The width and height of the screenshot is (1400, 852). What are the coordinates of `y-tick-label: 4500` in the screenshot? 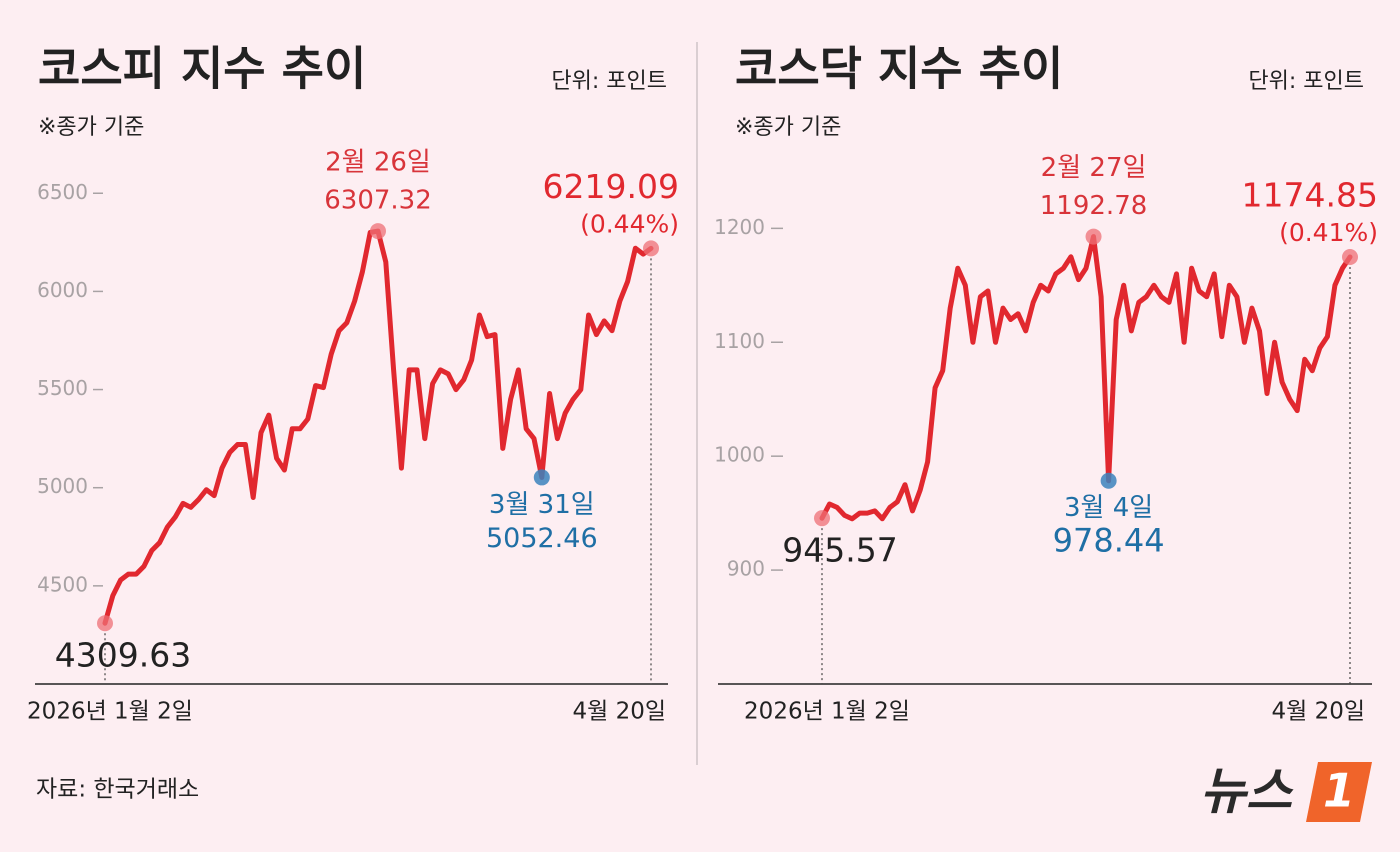 It's located at (62, 584).